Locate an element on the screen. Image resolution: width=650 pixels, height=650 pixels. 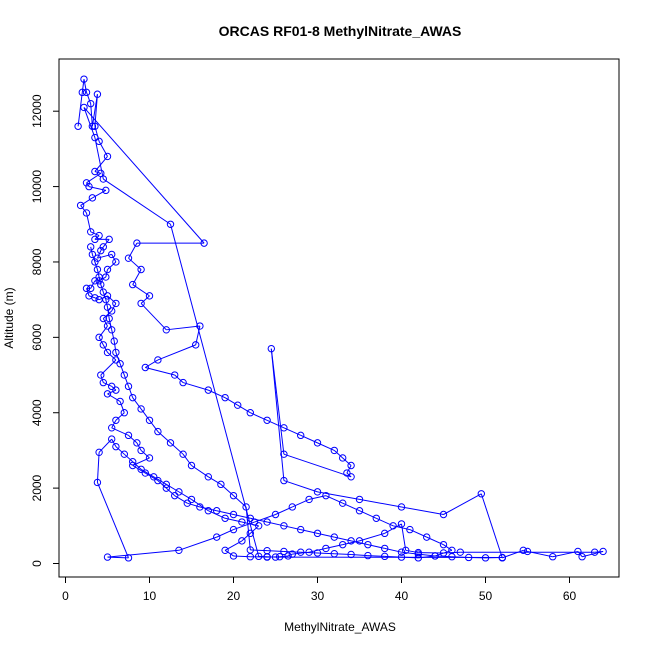
y-tick-label: 8000 is located at coordinates (37, 261).